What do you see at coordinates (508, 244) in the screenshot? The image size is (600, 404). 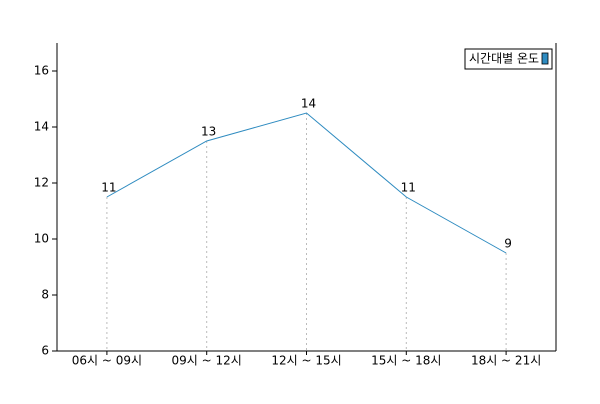 I see `data-label: 9` at bounding box center [508, 244].